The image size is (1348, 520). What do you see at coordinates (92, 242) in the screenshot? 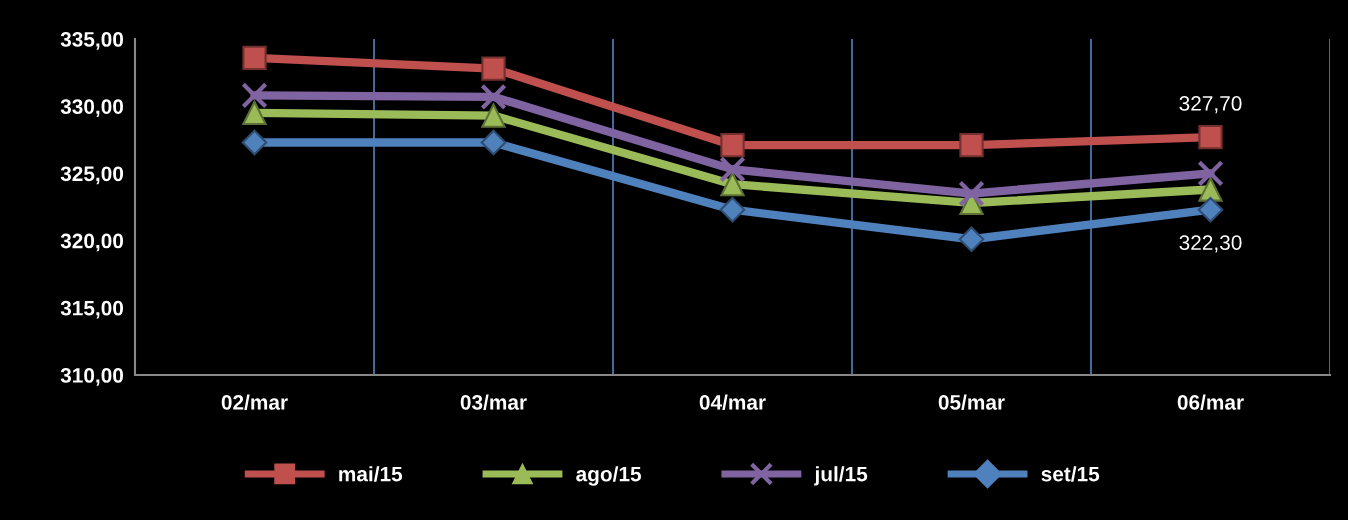
I see `y-tick-label: 320,00` at bounding box center [92, 242].